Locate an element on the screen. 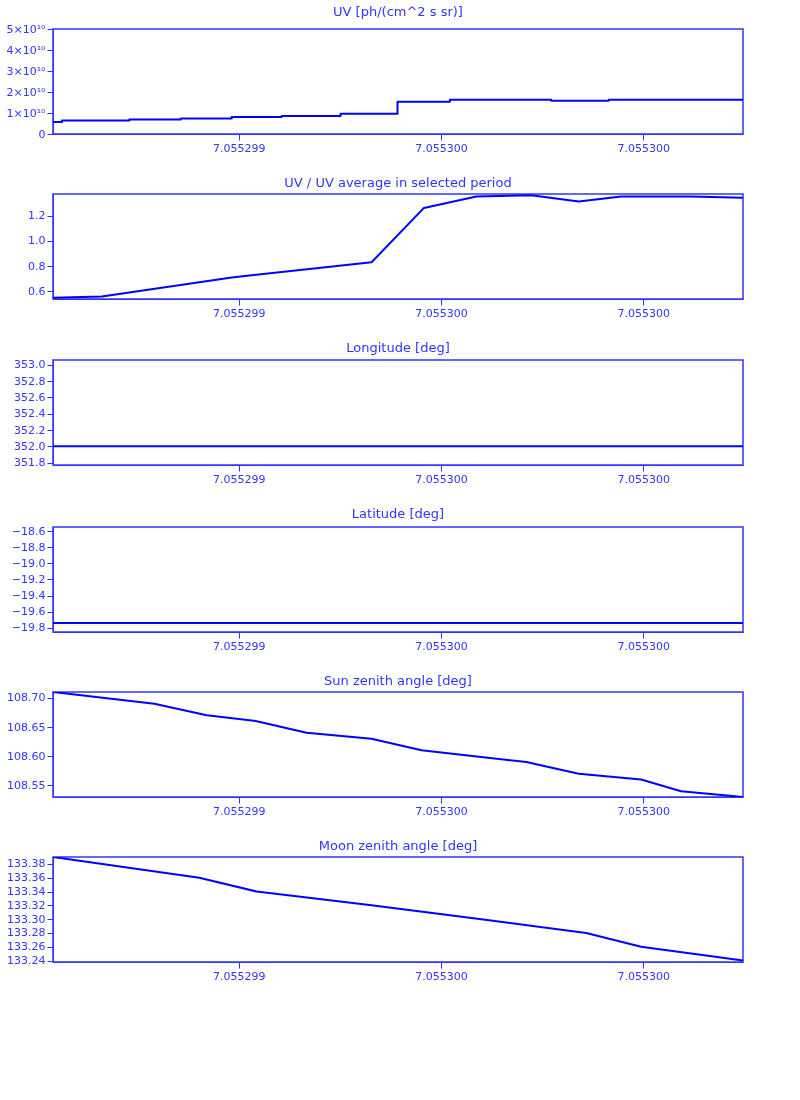 The height and width of the screenshot is (1100, 800). y-tick-label: 1×10¹⁰ is located at coordinates (26, 113).